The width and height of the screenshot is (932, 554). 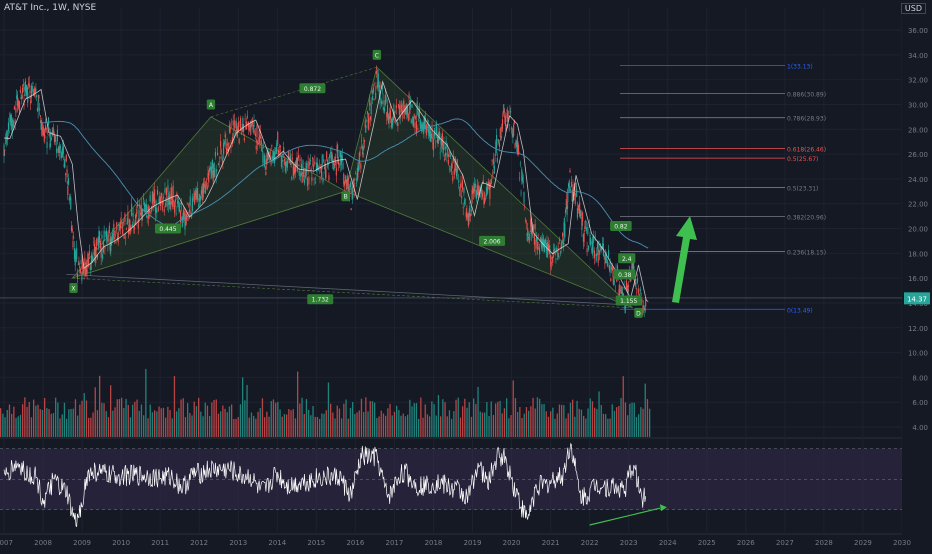 I want to click on fib-label: 0.786(28.93), so click(x=806, y=119).